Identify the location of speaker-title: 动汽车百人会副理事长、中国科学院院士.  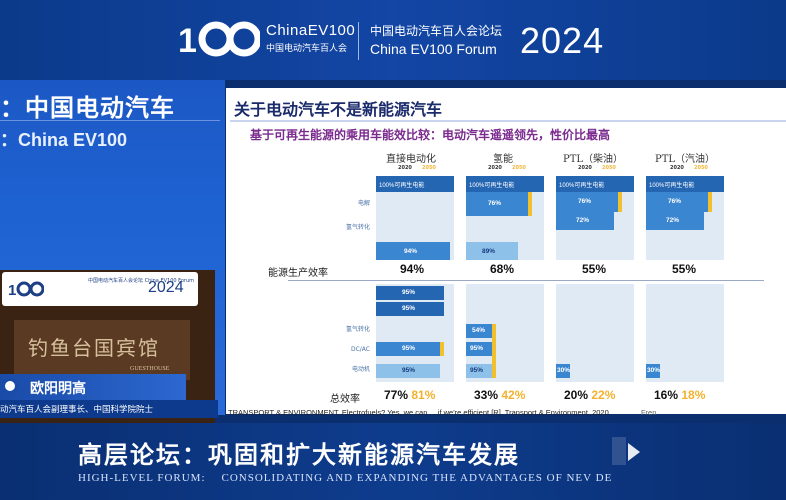
(77, 410).